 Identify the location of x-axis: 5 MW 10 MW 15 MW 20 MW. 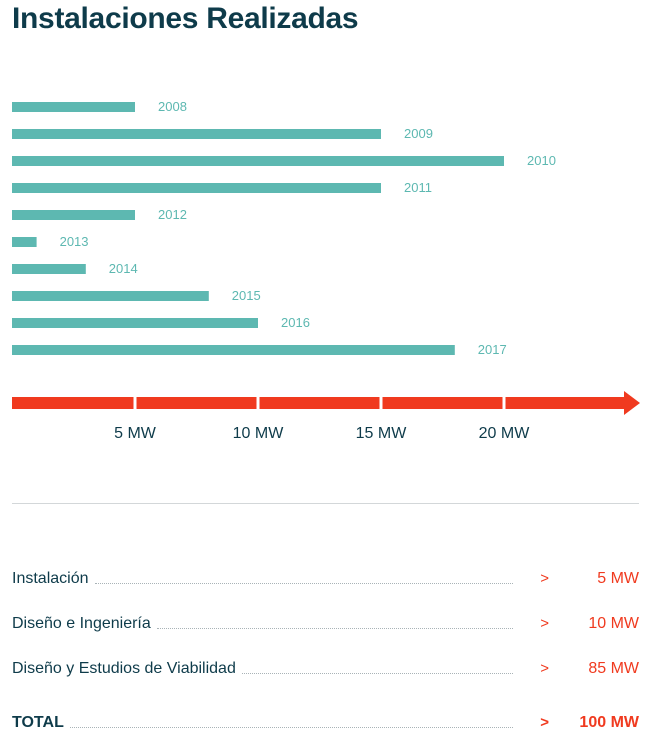
(326, 416).